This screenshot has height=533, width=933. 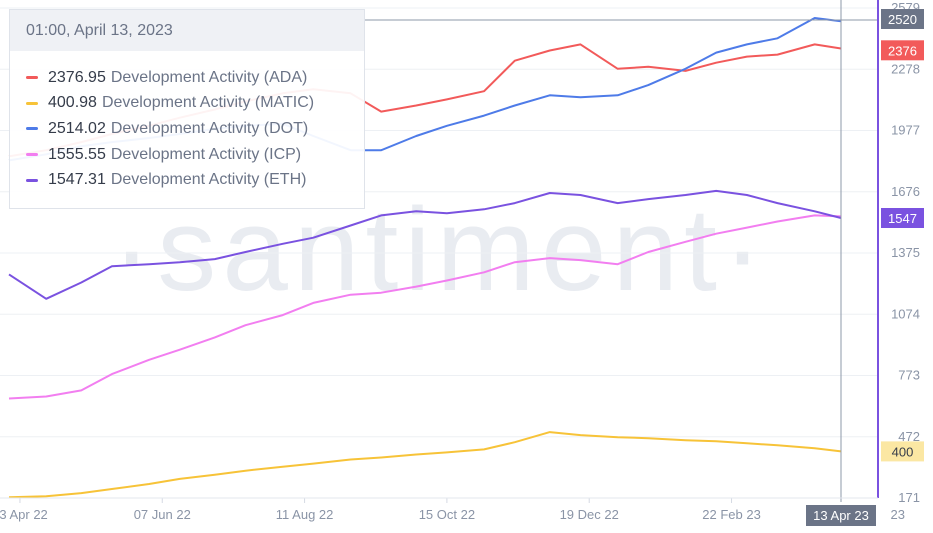 What do you see at coordinates (208, 180) in the screenshot?
I see `tooltip-label: Development Activity (ETH)` at bounding box center [208, 180].